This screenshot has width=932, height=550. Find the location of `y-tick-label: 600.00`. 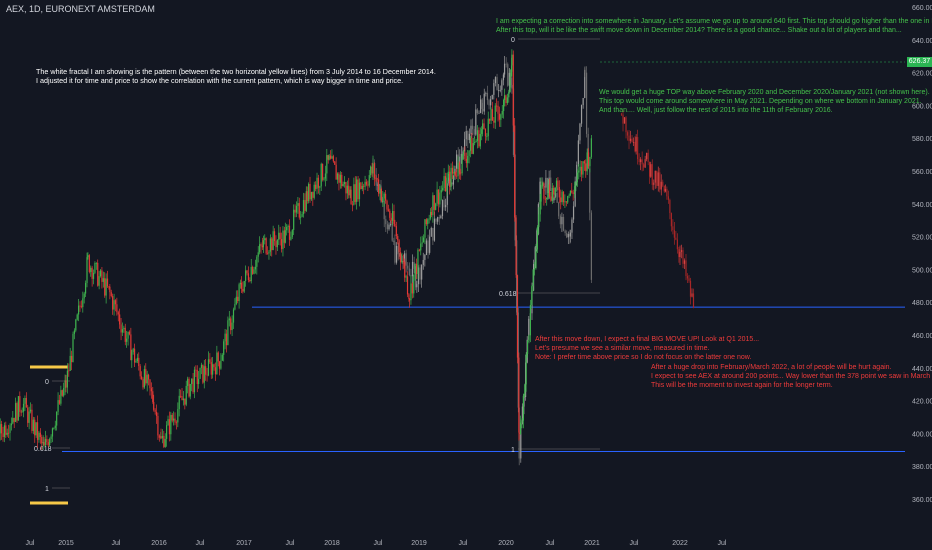

y-tick-label: 600.00 is located at coordinates (922, 106).